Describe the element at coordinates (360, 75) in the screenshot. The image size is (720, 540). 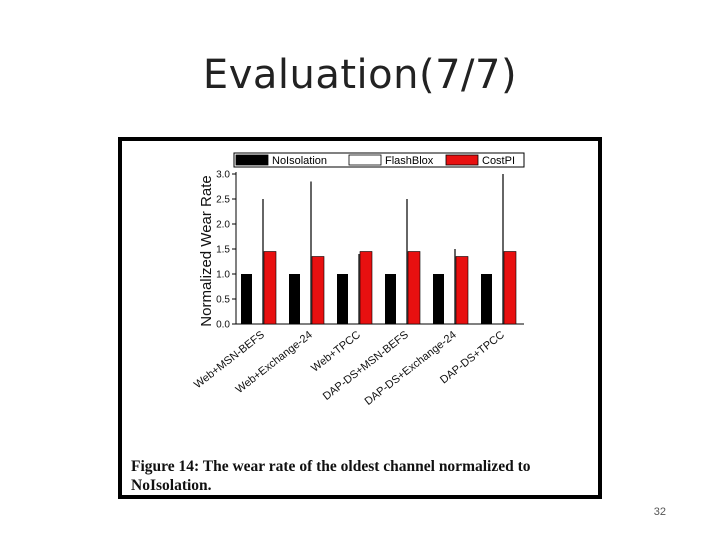
I see `slide-title: Evaluation(7/7)` at that location.